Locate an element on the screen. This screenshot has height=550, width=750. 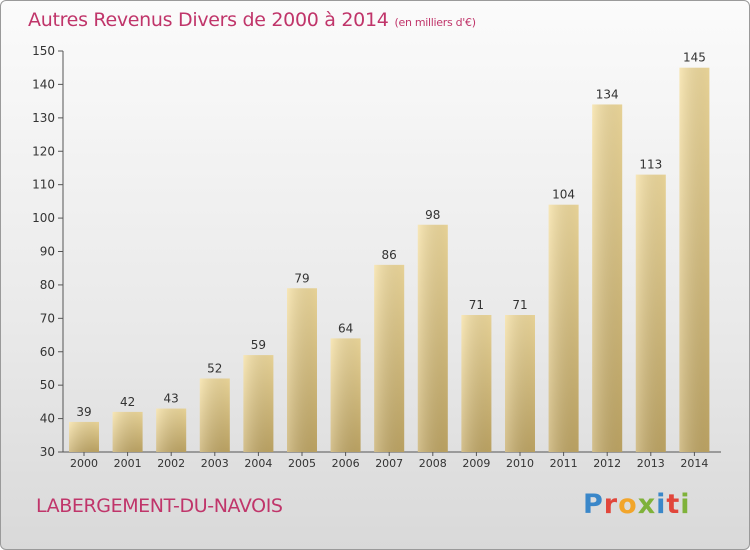
y-tick-label: 130 is located at coordinates (43, 118).